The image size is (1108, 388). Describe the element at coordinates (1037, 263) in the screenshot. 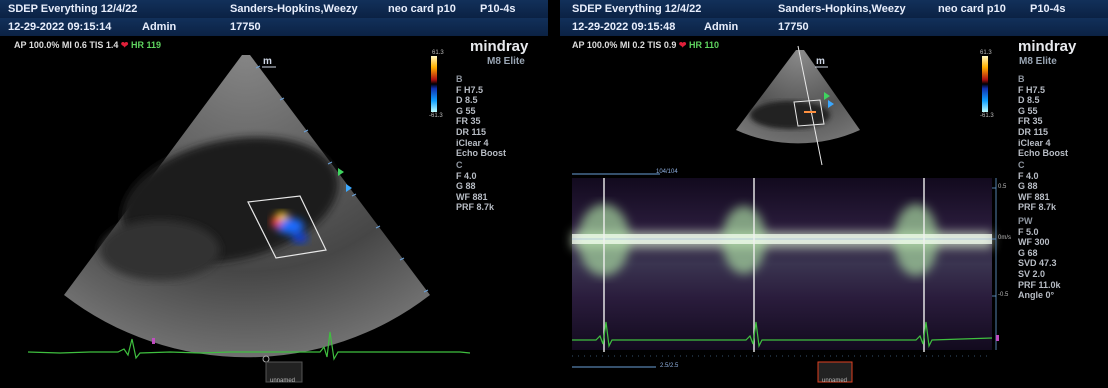

I see `pw-param: SVD 47.3` at that location.